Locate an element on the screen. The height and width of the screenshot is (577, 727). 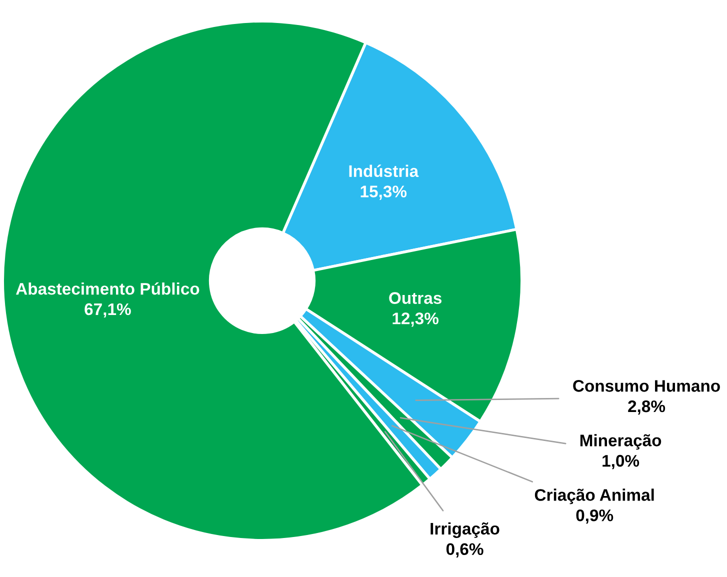
data-label: 67,1% is located at coordinates (107, 310).